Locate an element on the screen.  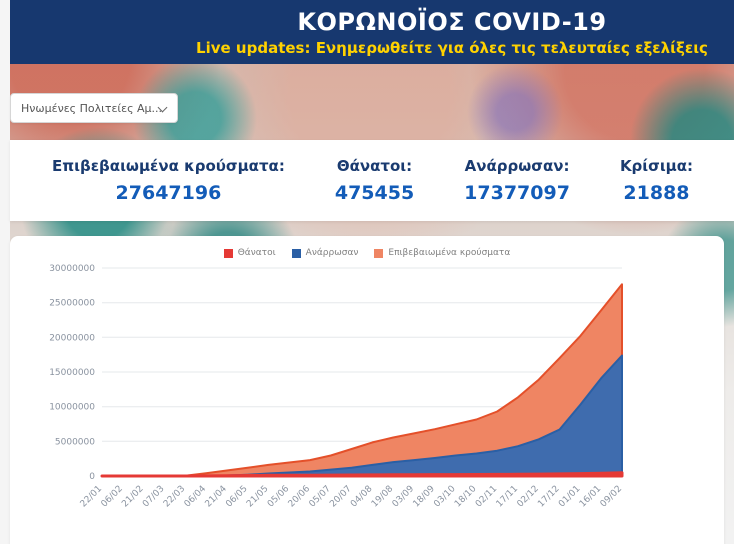
y-tick-label: 0 is located at coordinates (92, 477).